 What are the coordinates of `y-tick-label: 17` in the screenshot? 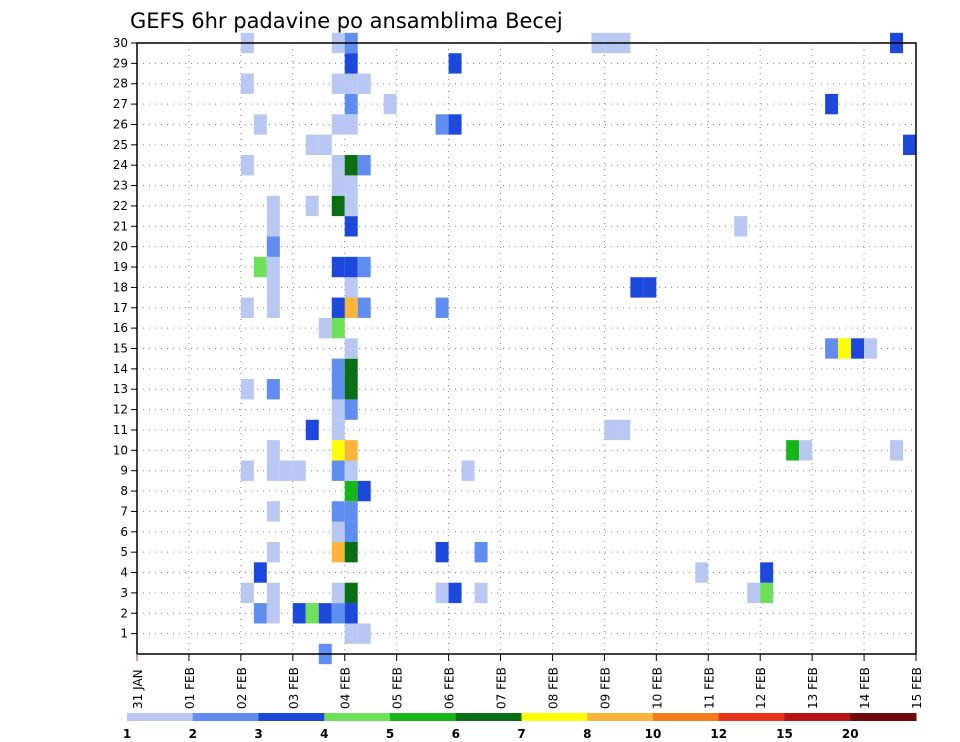 It's located at (120, 308).